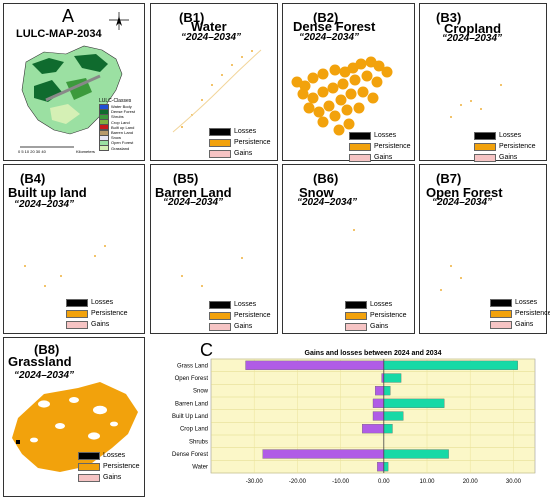  Describe the element at coordinates (59, 34) in the screenshot. I see `panel-a-title: LULC-MAP-2034` at that location.